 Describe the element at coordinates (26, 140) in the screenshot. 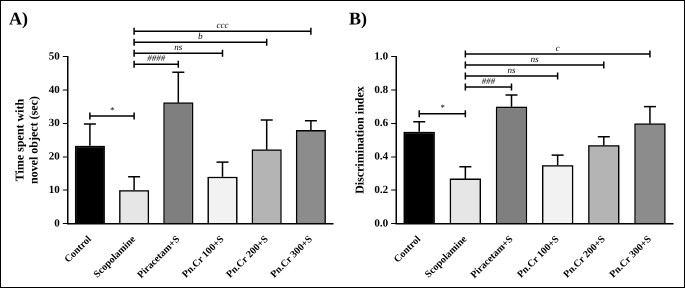

I see `y-axis-title: Time spent with novel object (sec)` at that location.